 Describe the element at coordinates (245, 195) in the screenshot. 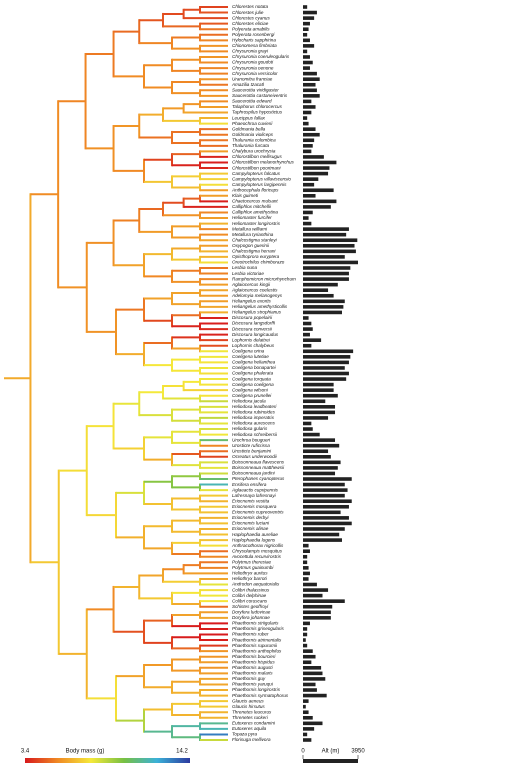

I see `species-label: Klais guimeti` at that location.